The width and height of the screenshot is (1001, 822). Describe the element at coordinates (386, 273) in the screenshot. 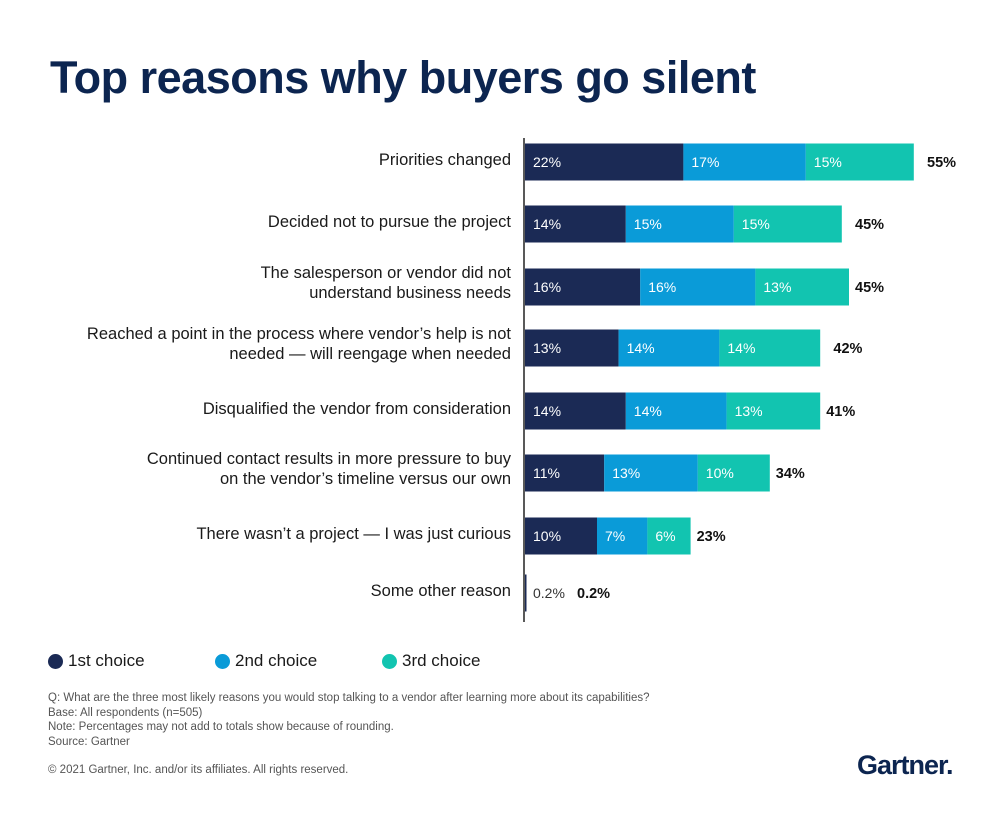

I see `category-label: The salesperson or vendor did not` at that location.